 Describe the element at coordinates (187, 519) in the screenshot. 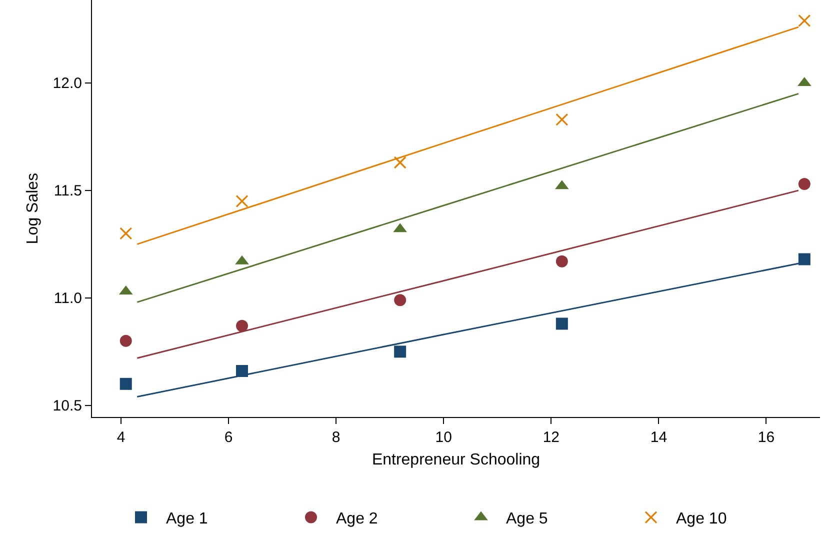

I see `legend-label: Age 1` at that location.